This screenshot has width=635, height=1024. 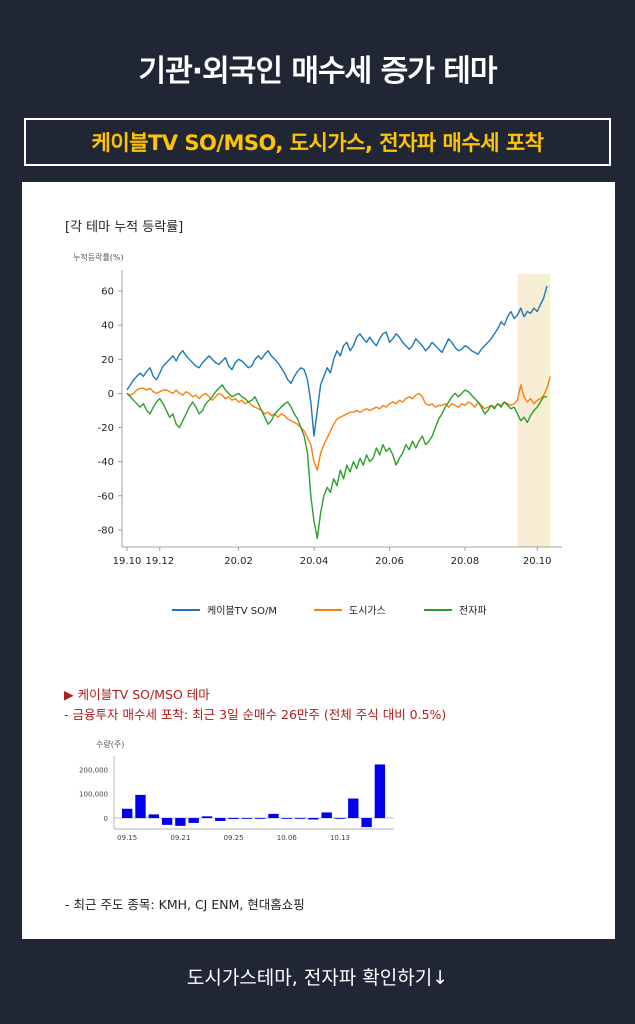 What do you see at coordinates (127, 561) in the screenshot?
I see `x-tick-label: 19.10` at bounding box center [127, 561].